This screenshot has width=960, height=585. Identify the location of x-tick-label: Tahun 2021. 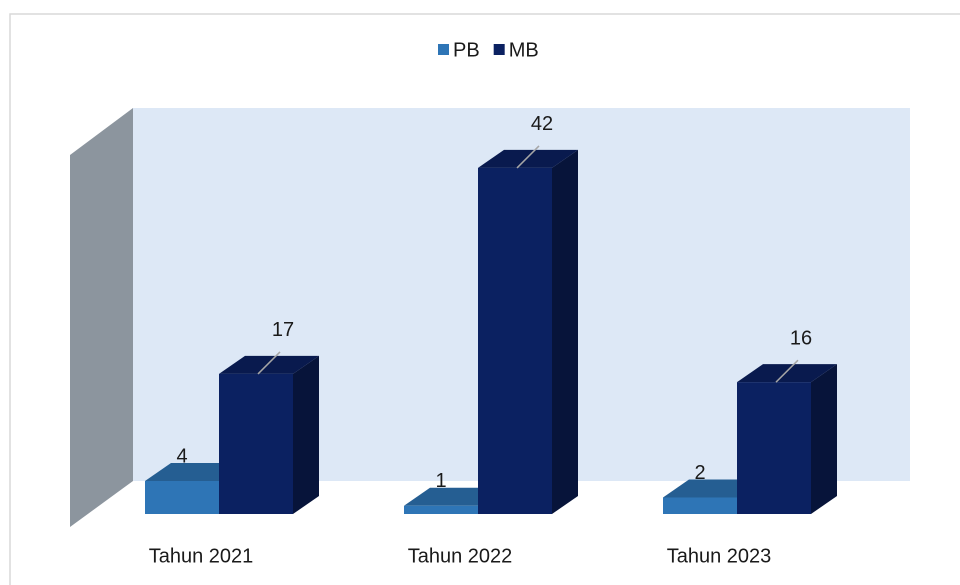
(201, 556).